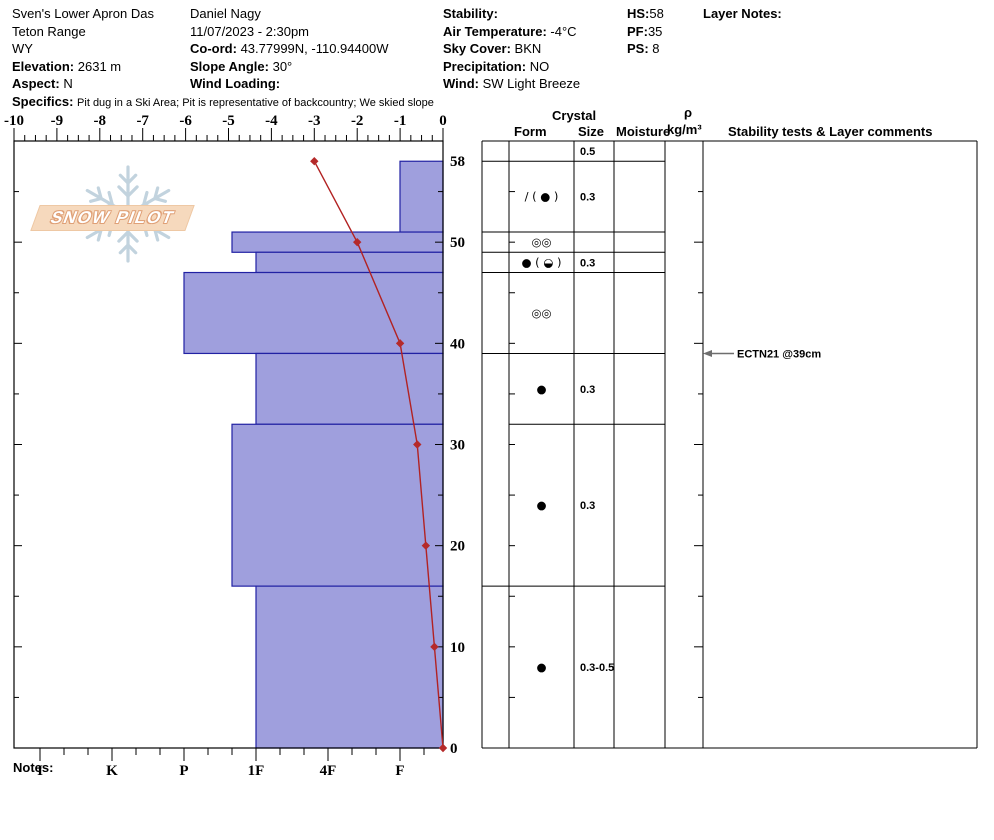 This screenshot has height=840, width=994. I want to click on snowpilot-logo-text: SNOW PILOT, so click(112, 217).